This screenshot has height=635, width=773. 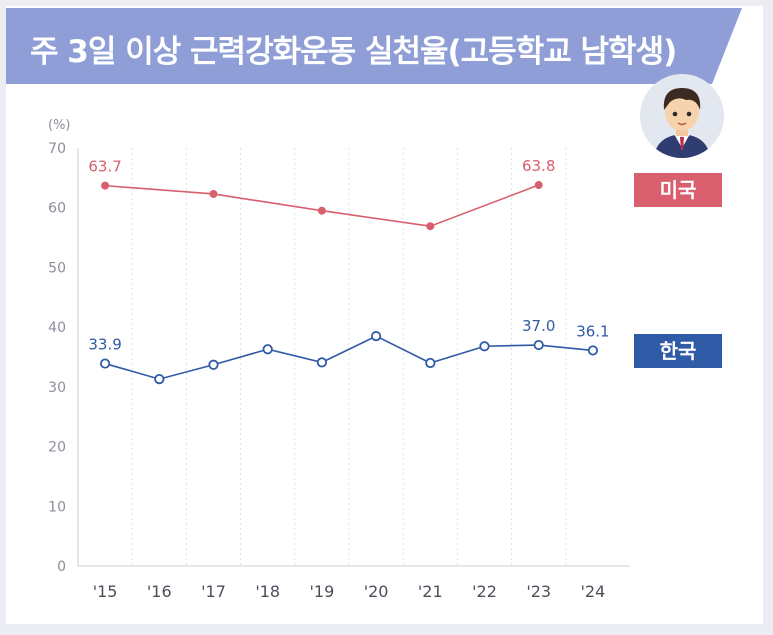 What do you see at coordinates (353, 52) in the screenshot?
I see `chart-title: 주 3일 이상 근력강화운동 실천율(고등학교 남학생)` at bounding box center [353, 52].